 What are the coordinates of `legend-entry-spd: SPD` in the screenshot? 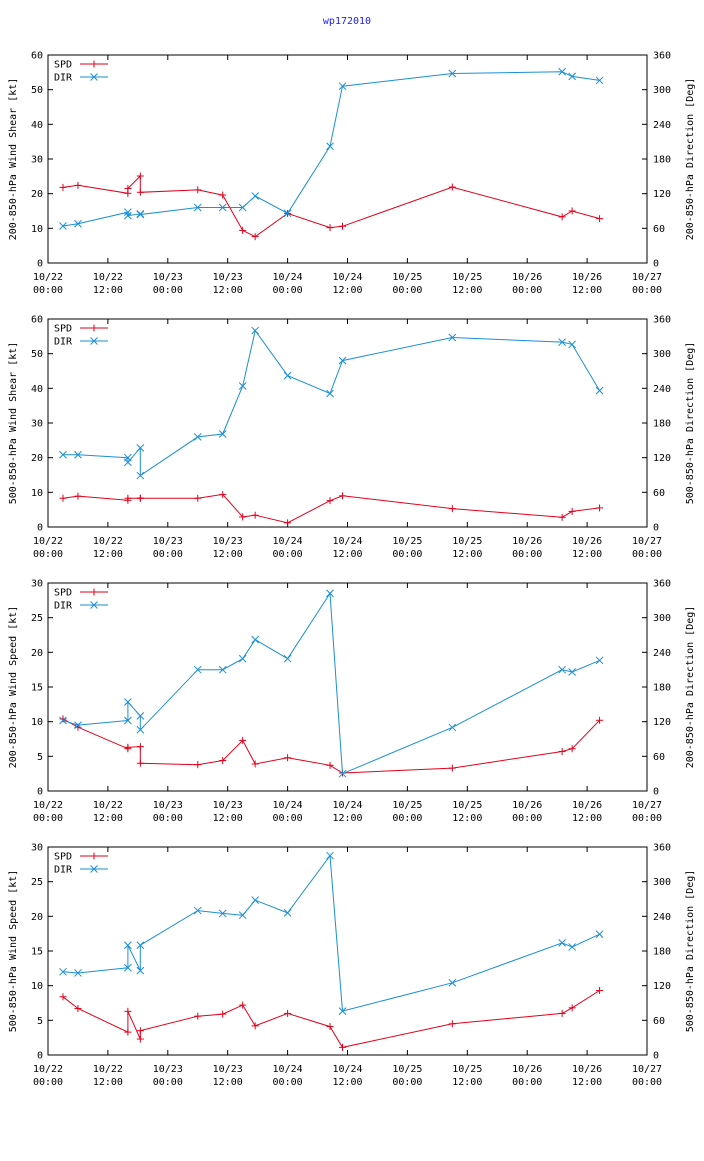 It's located at (81, 65).